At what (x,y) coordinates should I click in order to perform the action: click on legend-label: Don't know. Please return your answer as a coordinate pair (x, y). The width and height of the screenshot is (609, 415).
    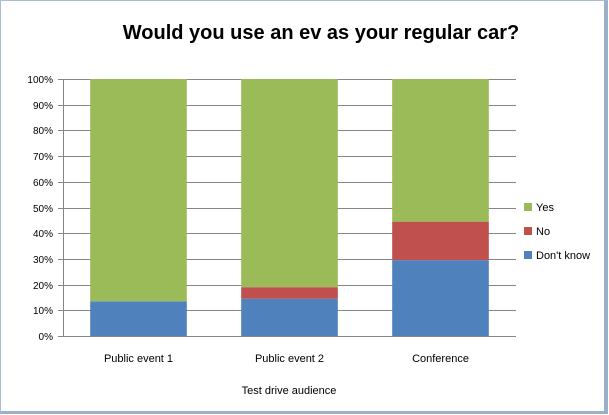
    Looking at the image, I should click on (563, 256).